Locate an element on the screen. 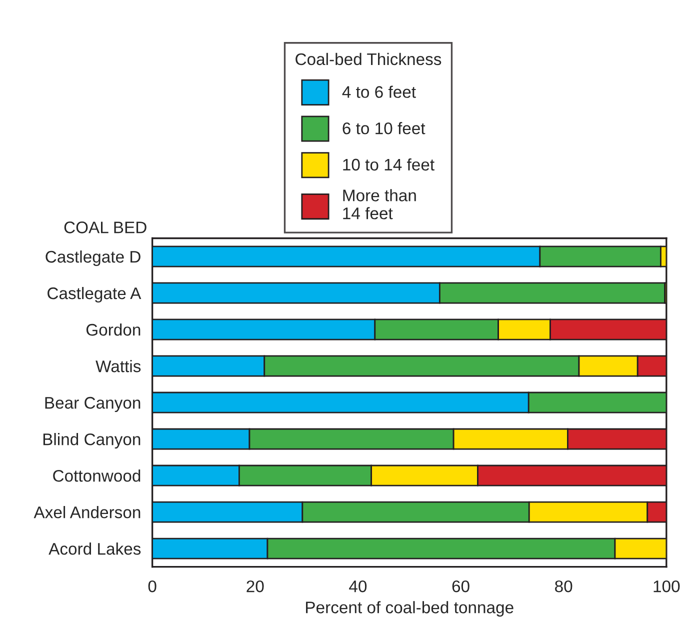 Image resolution: width=680 pixels, height=627 pixels. legend-title: Coal-bed Thickness is located at coordinates (369, 59).